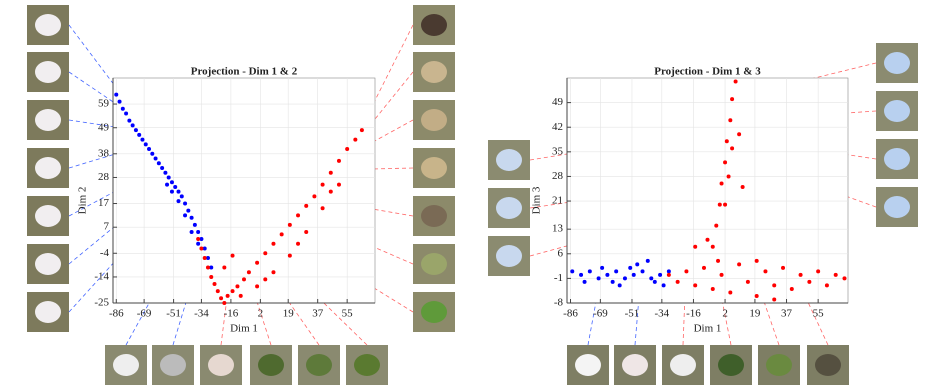 Image resolution: width=951 pixels, height=388 pixels. Describe the element at coordinates (201, 314) in the screenshot. I see `x-tick-label: -34` at that location.